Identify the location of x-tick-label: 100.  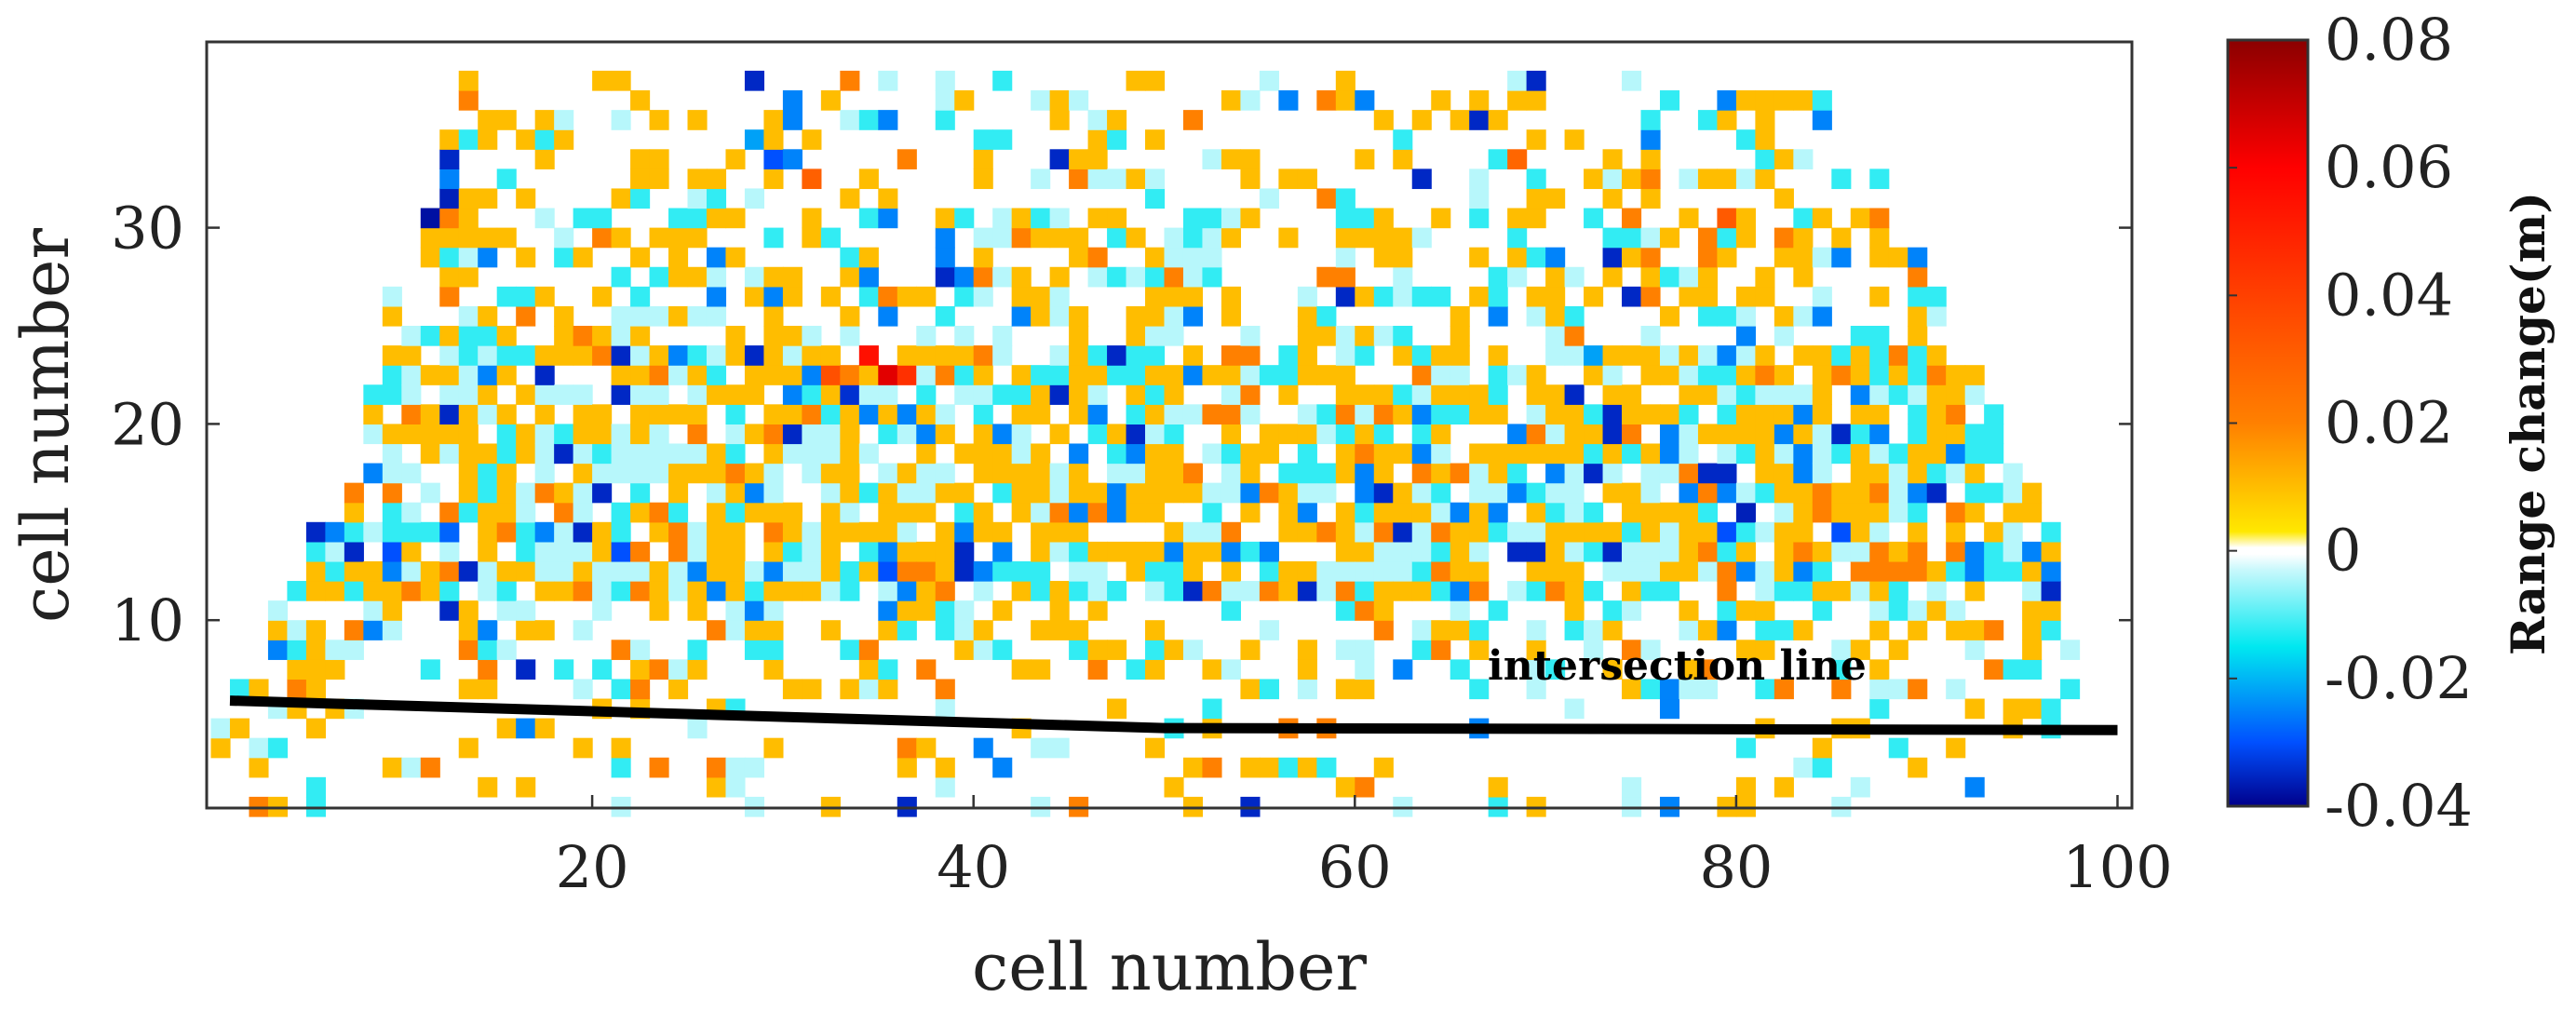
(2117, 867).